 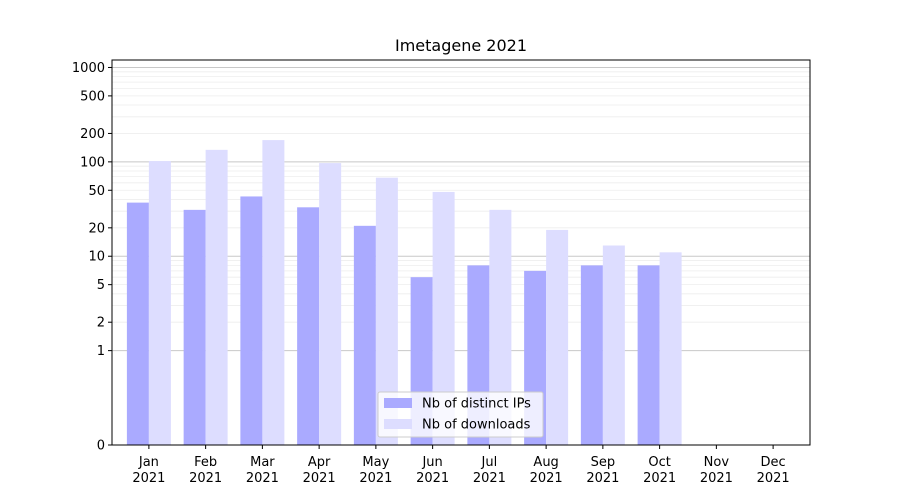 What do you see at coordinates (545, 462) in the screenshot?
I see `x-tick-label: Aug` at bounding box center [545, 462].